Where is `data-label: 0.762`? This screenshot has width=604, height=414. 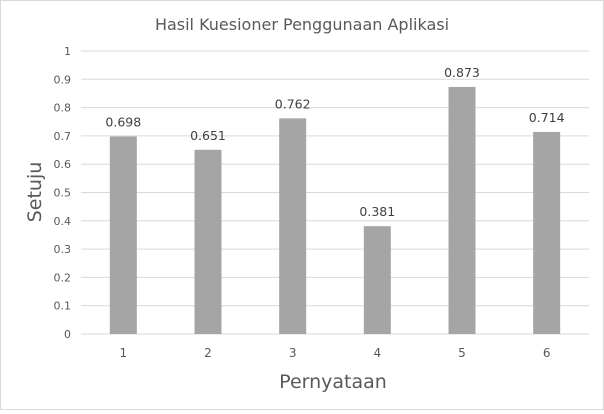 data-label: 0.762 is located at coordinates (293, 103).